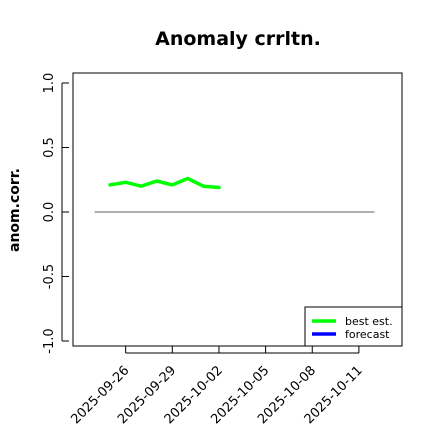 The image size is (440, 440). What do you see at coordinates (238, 39) in the screenshot?
I see `chart-title: Anomaly crrltn.` at bounding box center [238, 39].